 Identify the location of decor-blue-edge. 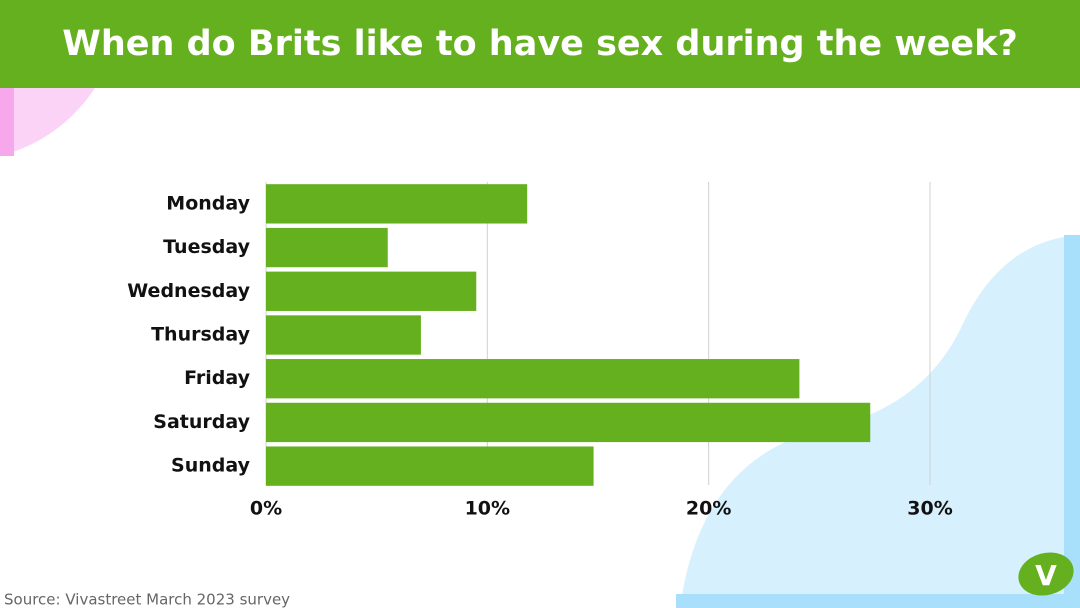
(1072, 421).